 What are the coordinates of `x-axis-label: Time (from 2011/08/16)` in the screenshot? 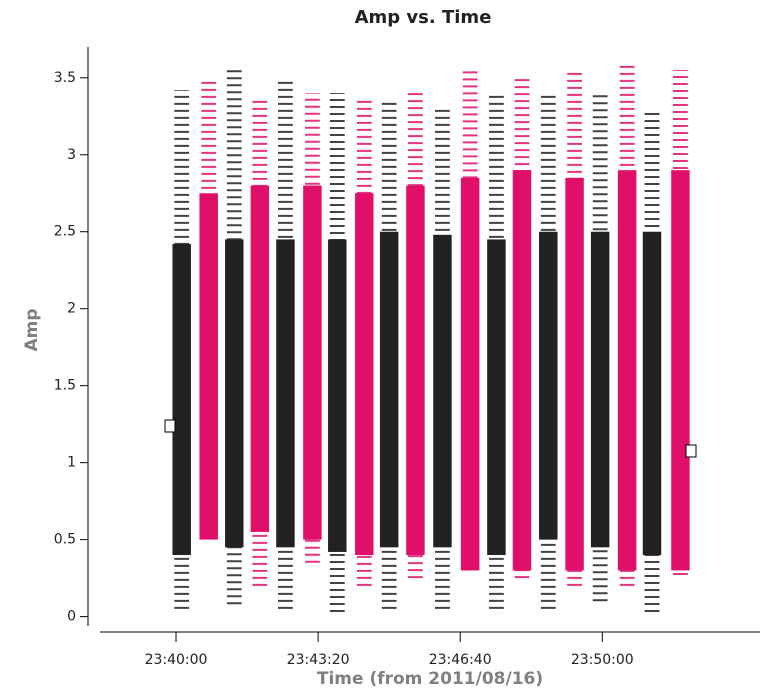 It's located at (430, 679).